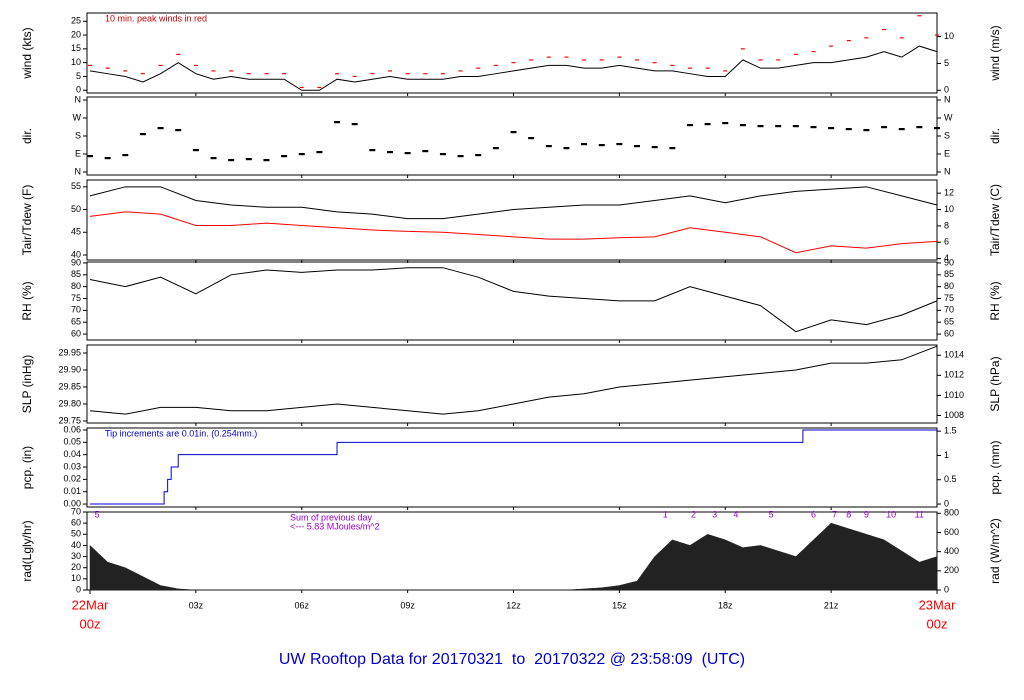 The width and height of the screenshot is (1024, 700). Describe the element at coordinates (90, 623) in the screenshot. I see `x-start-label: 00z` at that location.